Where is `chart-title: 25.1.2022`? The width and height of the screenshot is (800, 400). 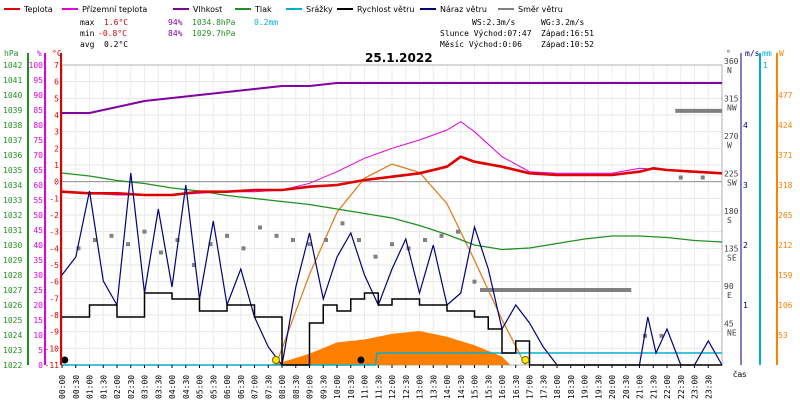 chart-title: 25.1.2022 is located at coordinates (399, 58).